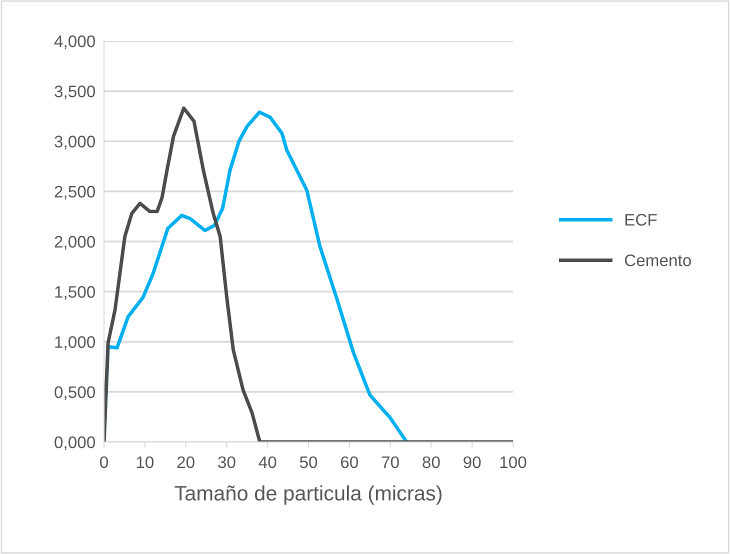 The height and width of the screenshot is (554, 730). Describe the element at coordinates (349, 462) in the screenshot. I see `x-tick-label: 60` at that location.